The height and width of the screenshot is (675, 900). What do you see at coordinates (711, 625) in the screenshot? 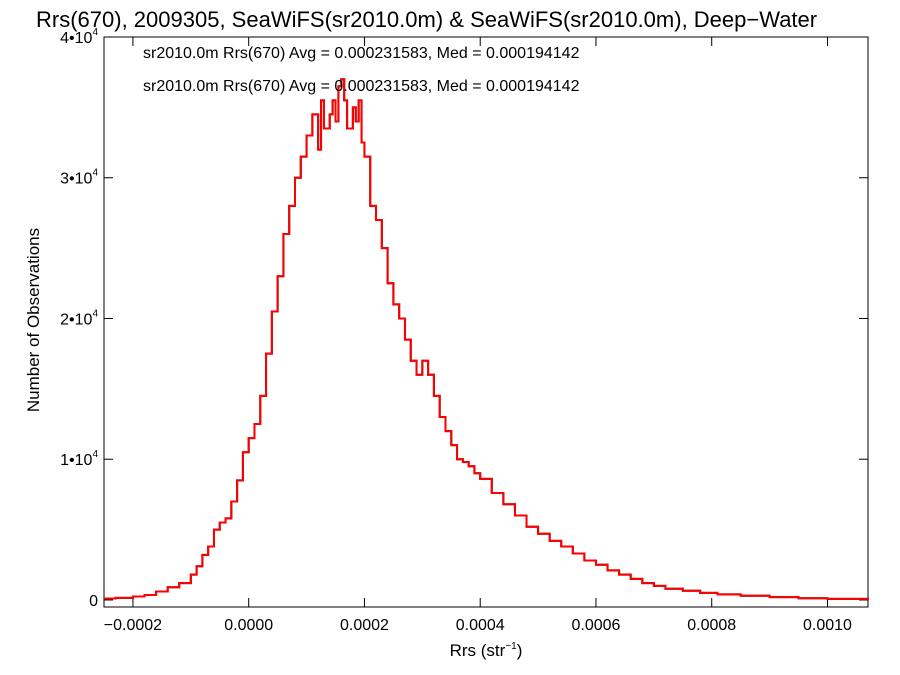
I see `x-tick-label: 0.0008` at bounding box center [711, 625].